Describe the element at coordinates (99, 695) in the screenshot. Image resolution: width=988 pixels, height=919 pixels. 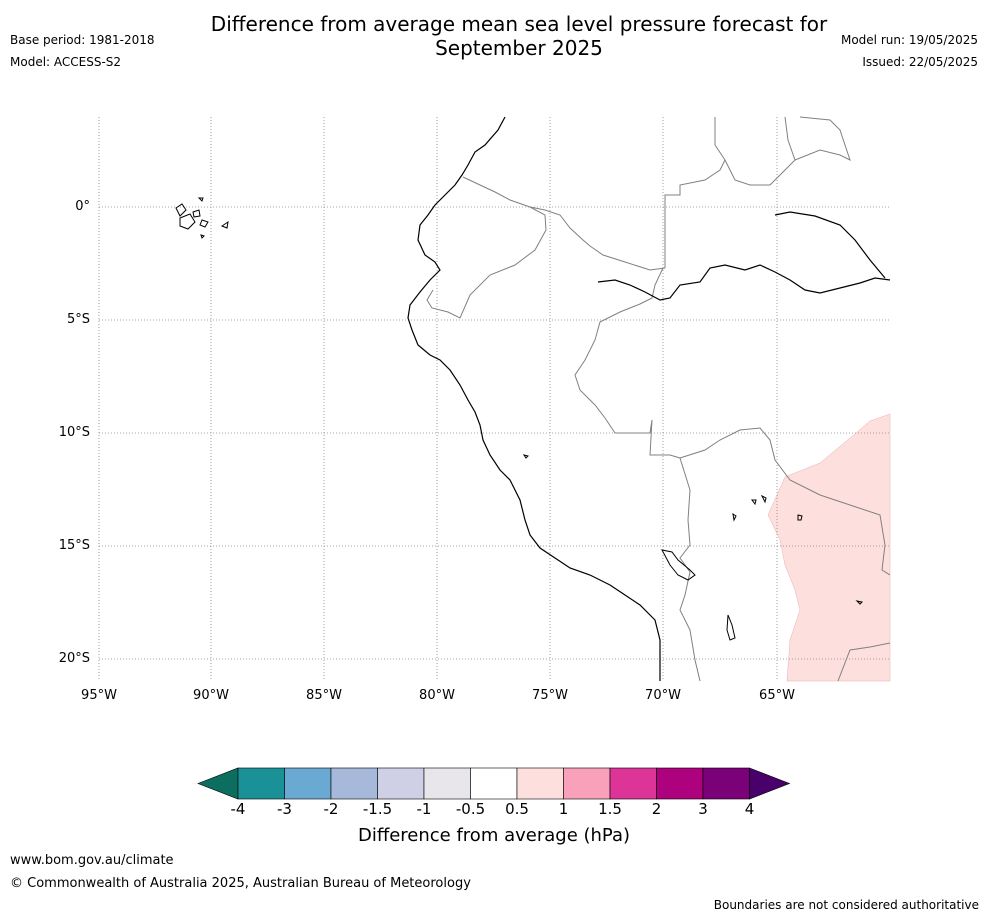
I see `lon-label-95w: 95°W` at that location.